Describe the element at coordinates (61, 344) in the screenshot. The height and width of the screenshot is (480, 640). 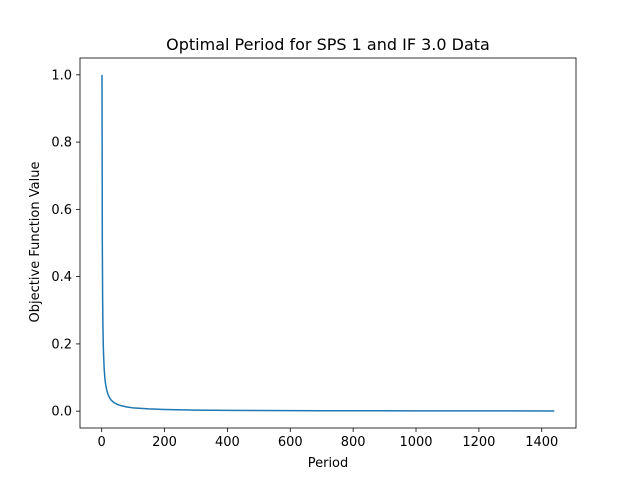
I see `y-tick-label: 0.2` at that location.